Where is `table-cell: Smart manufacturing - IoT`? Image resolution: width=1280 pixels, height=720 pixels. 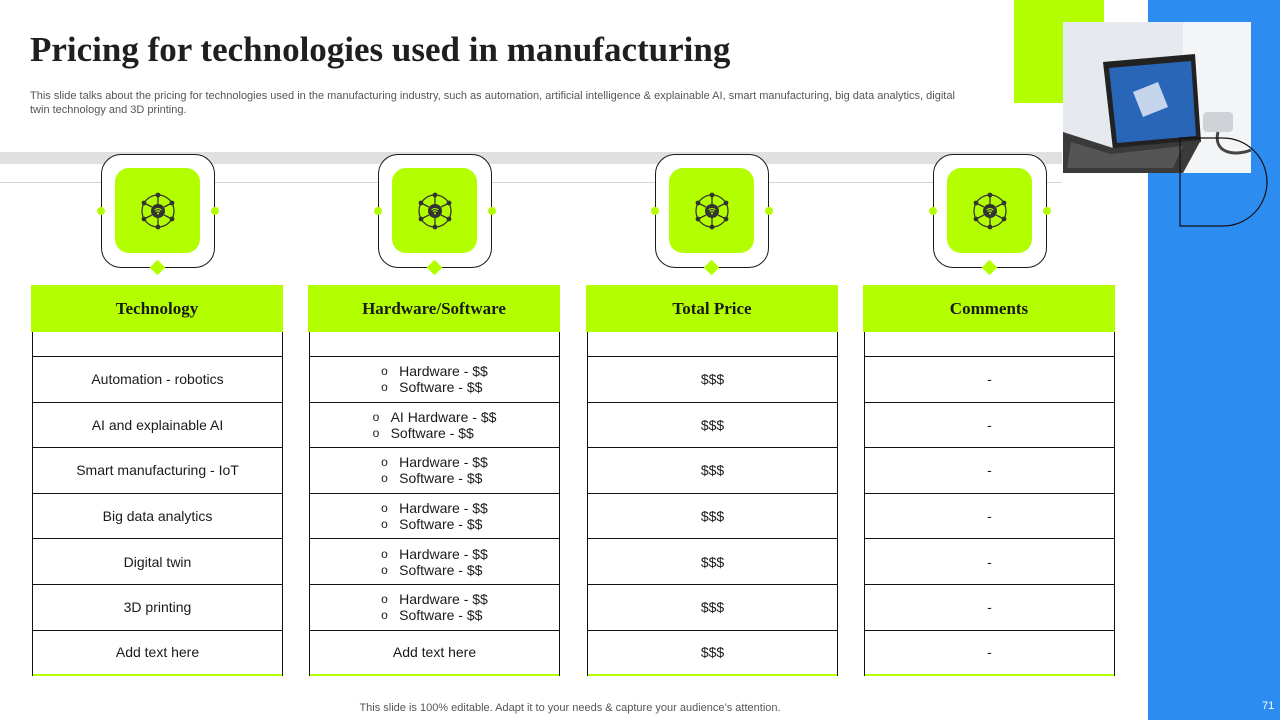 table-cell: Smart manufacturing - IoT is located at coordinates (157, 471).